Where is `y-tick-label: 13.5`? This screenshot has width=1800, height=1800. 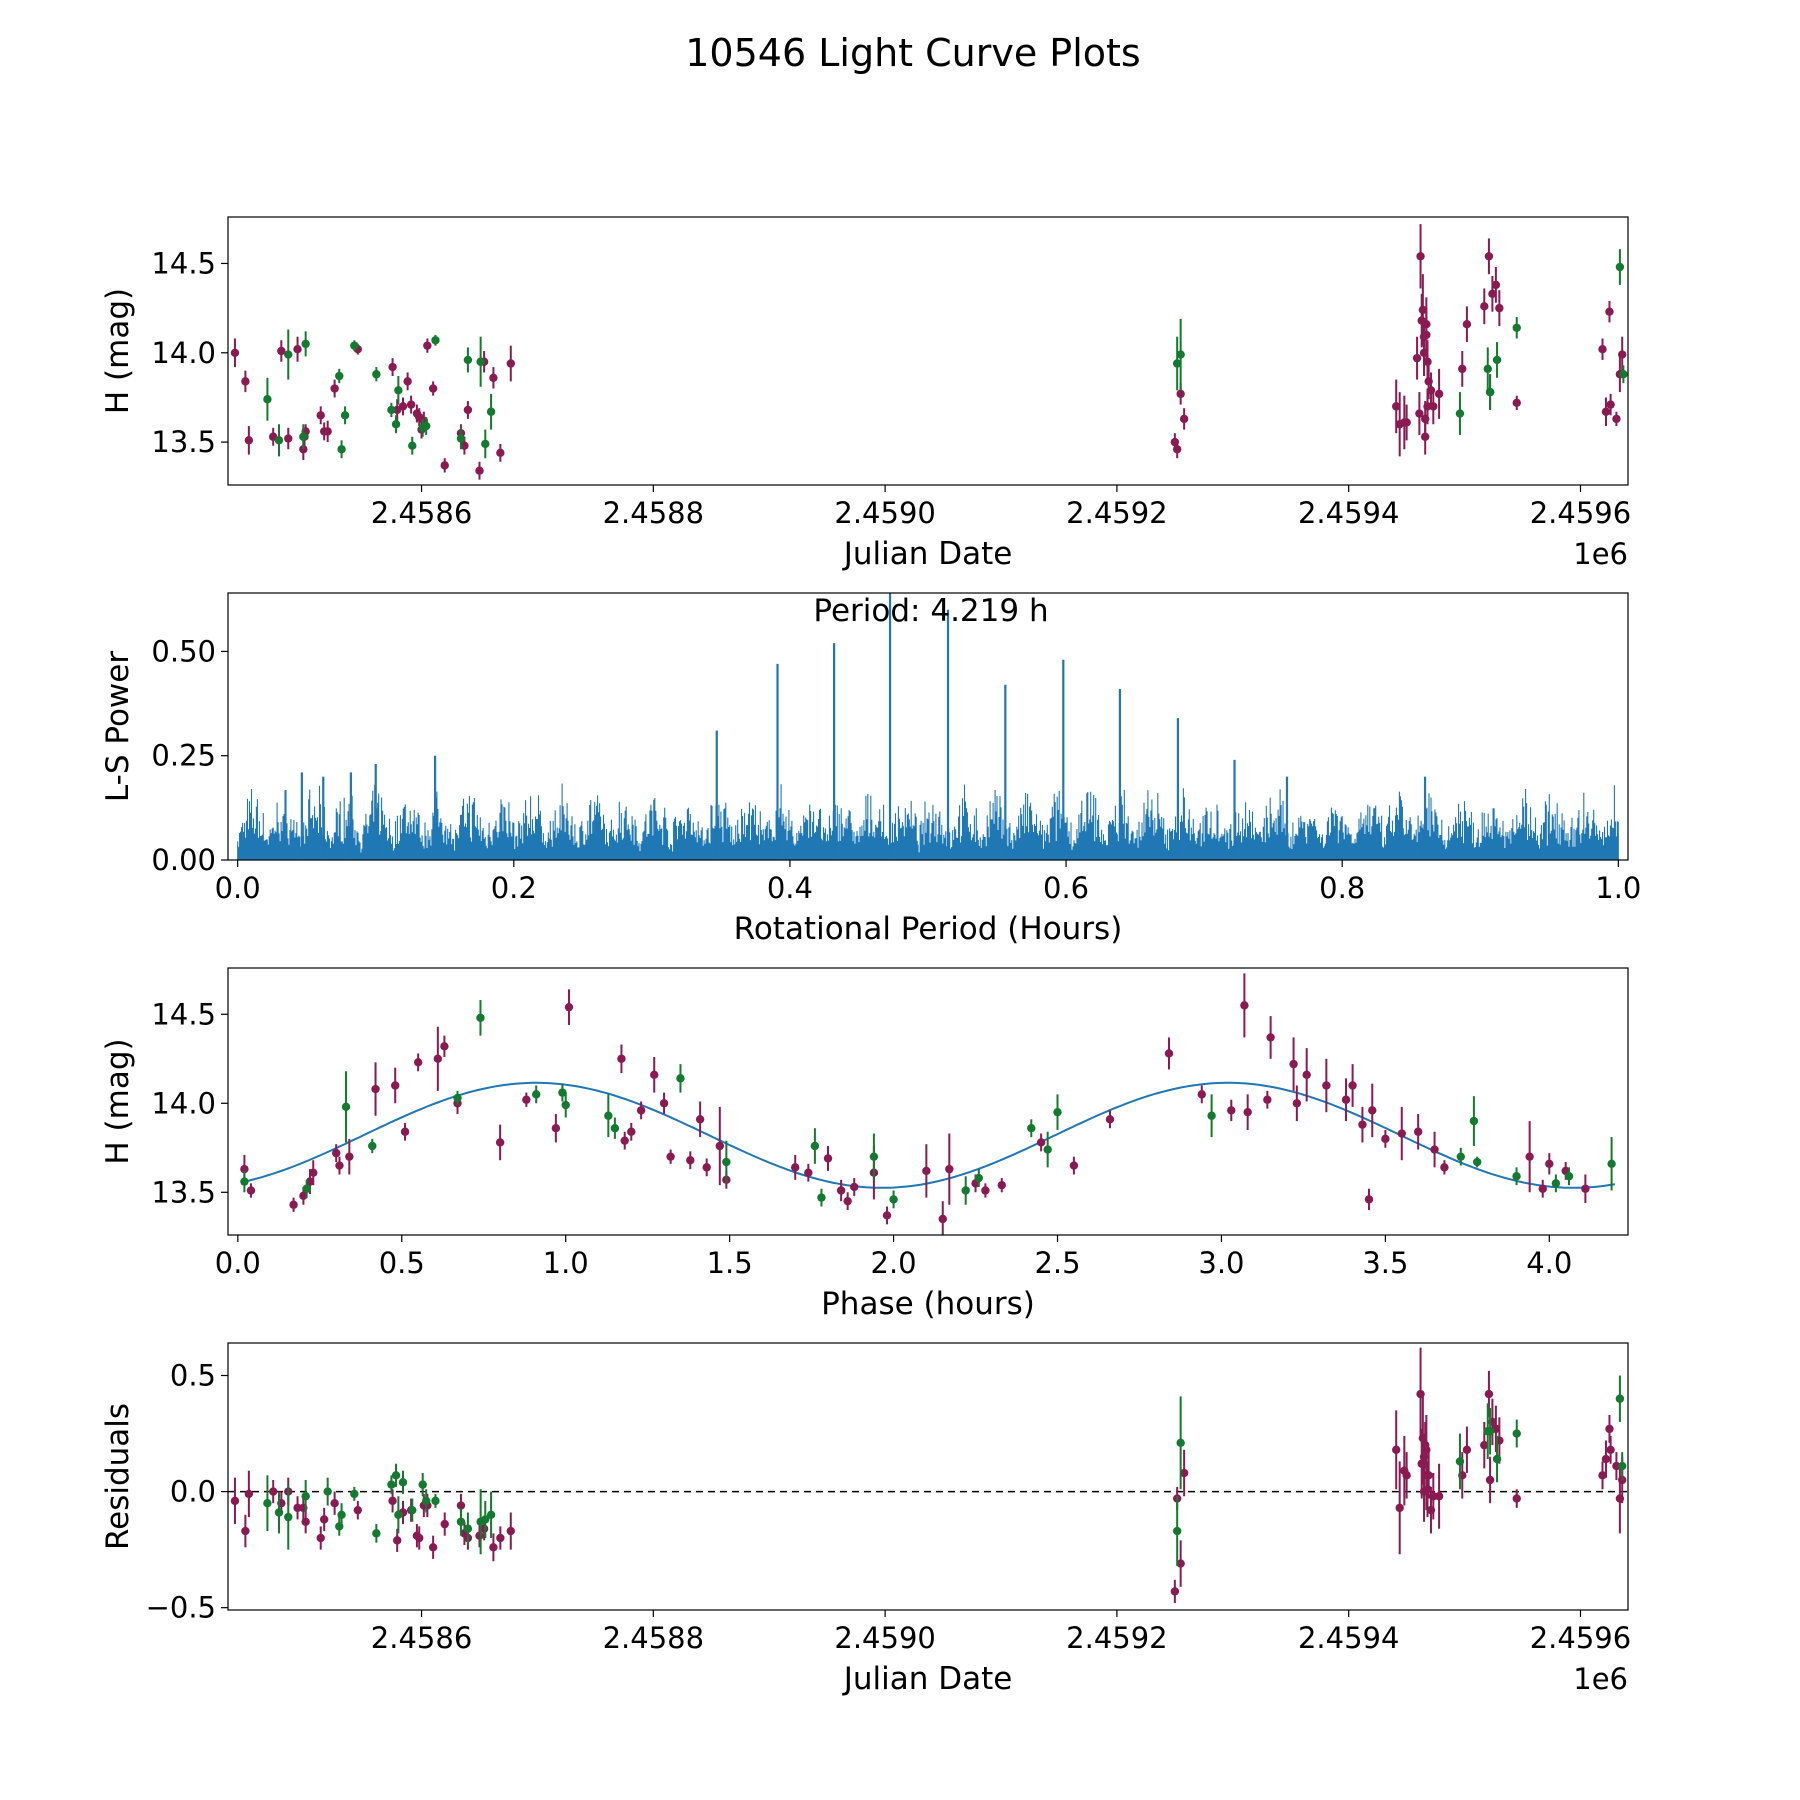
y-tick-label: 13.5 is located at coordinates (183, 1192).